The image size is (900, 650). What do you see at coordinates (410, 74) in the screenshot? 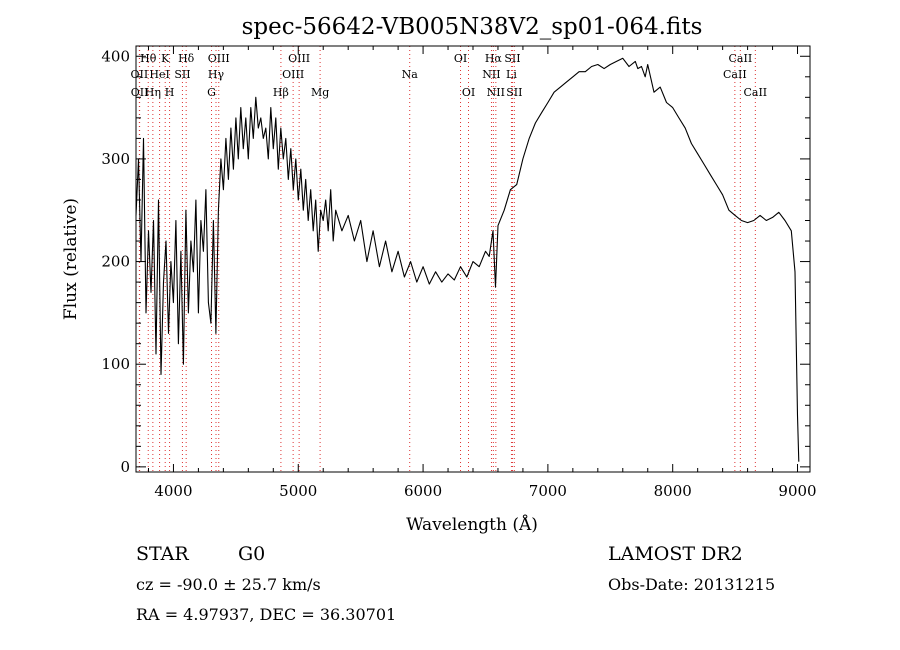
I see `marker-label: Na` at bounding box center [410, 74].